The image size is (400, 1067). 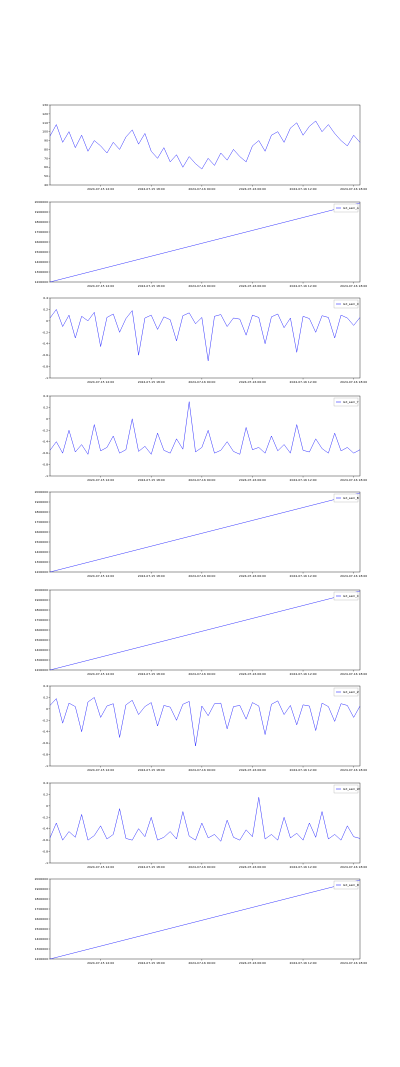 I want to click on y-tick-label: 120, so click(x=45, y=114).